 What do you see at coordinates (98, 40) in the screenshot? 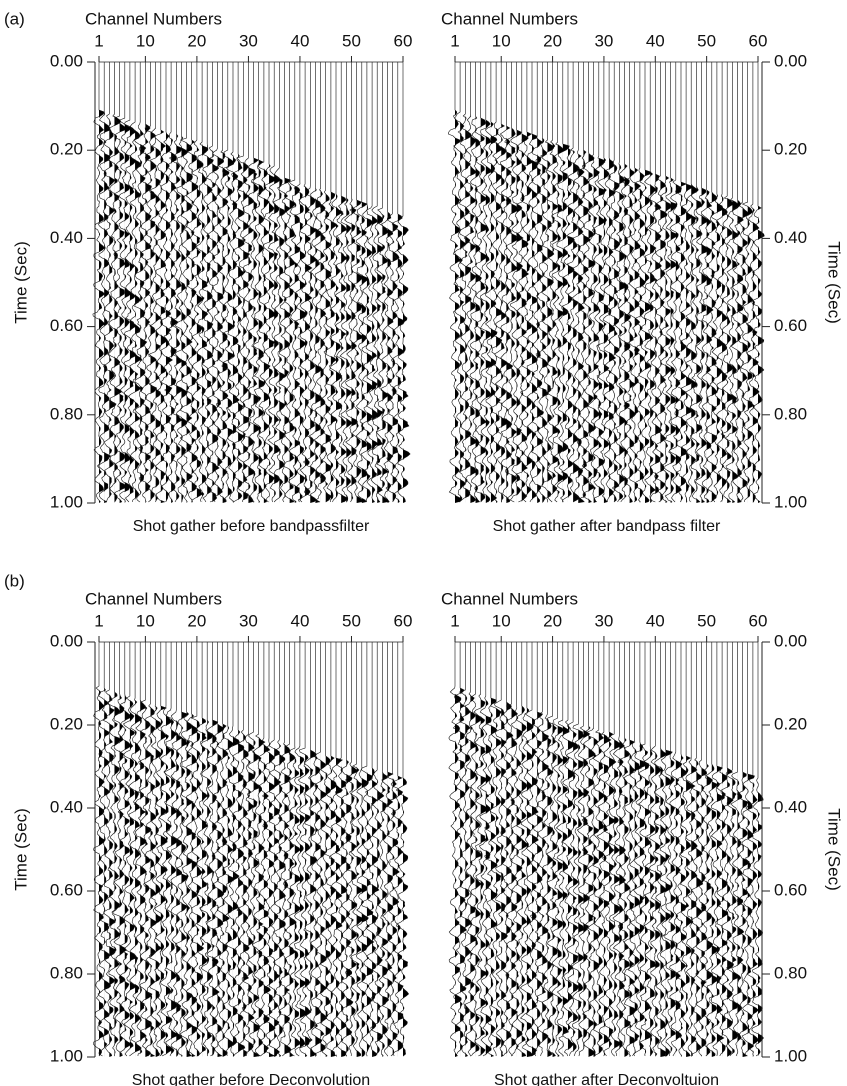
I see `x-tick-label: 1` at bounding box center [98, 40].